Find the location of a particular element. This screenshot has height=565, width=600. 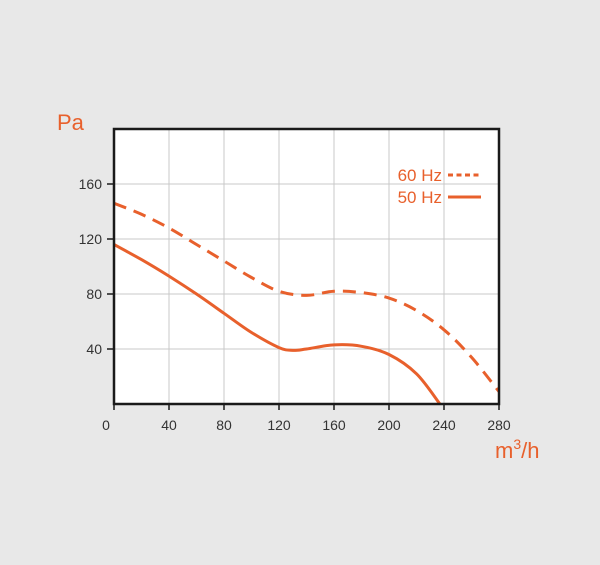

x-axis-label: m3/h is located at coordinates (517, 449).